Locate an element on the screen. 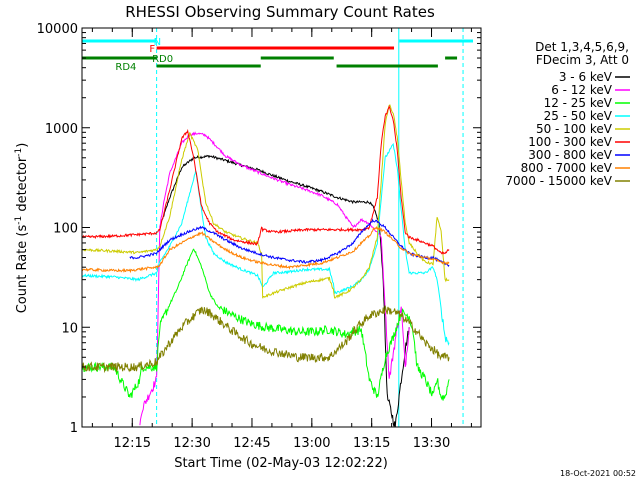 The width and height of the screenshot is (640, 480). x-axis-label: Start Time (02-May-03 12:02:22) is located at coordinates (281, 463).